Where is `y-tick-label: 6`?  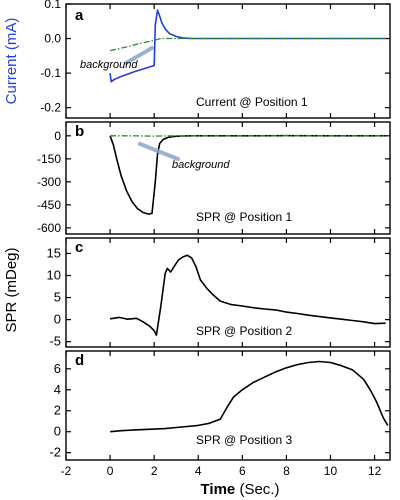 y-tick-label: 6 is located at coordinates (57, 368).